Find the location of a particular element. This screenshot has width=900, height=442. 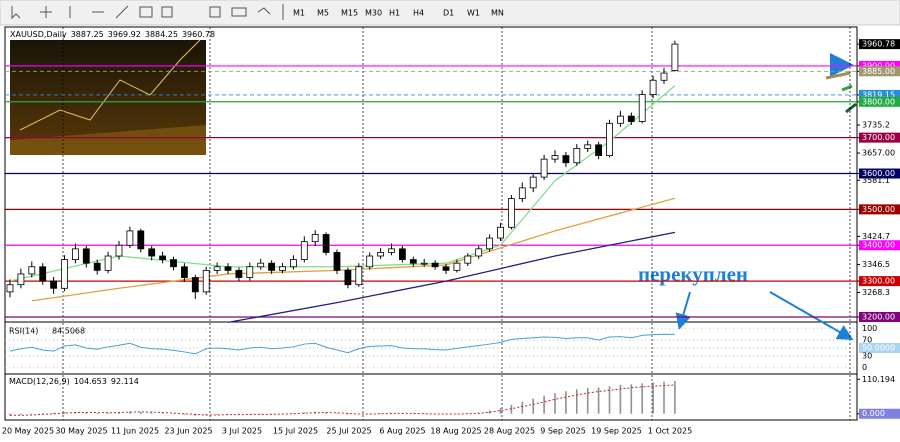

timeframe-button: H4 is located at coordinates (418, 13).